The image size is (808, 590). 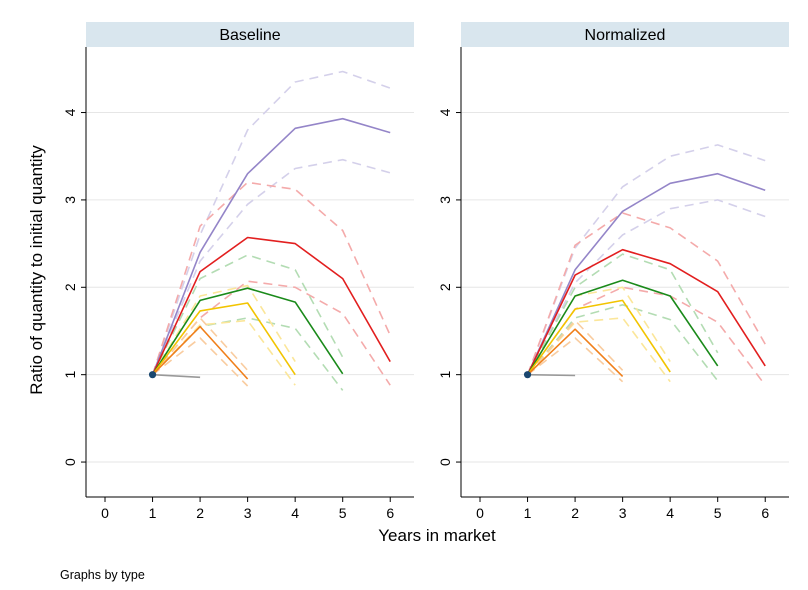 I want to click on panel-title: Normalized, so click(x=625, y=35).